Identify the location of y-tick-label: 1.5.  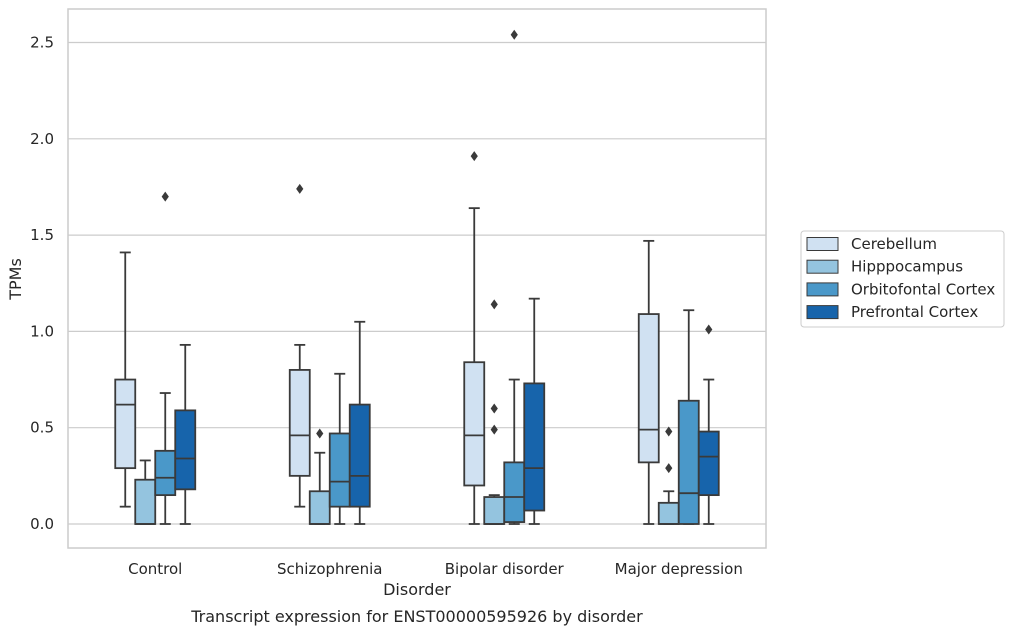
(42, 235).